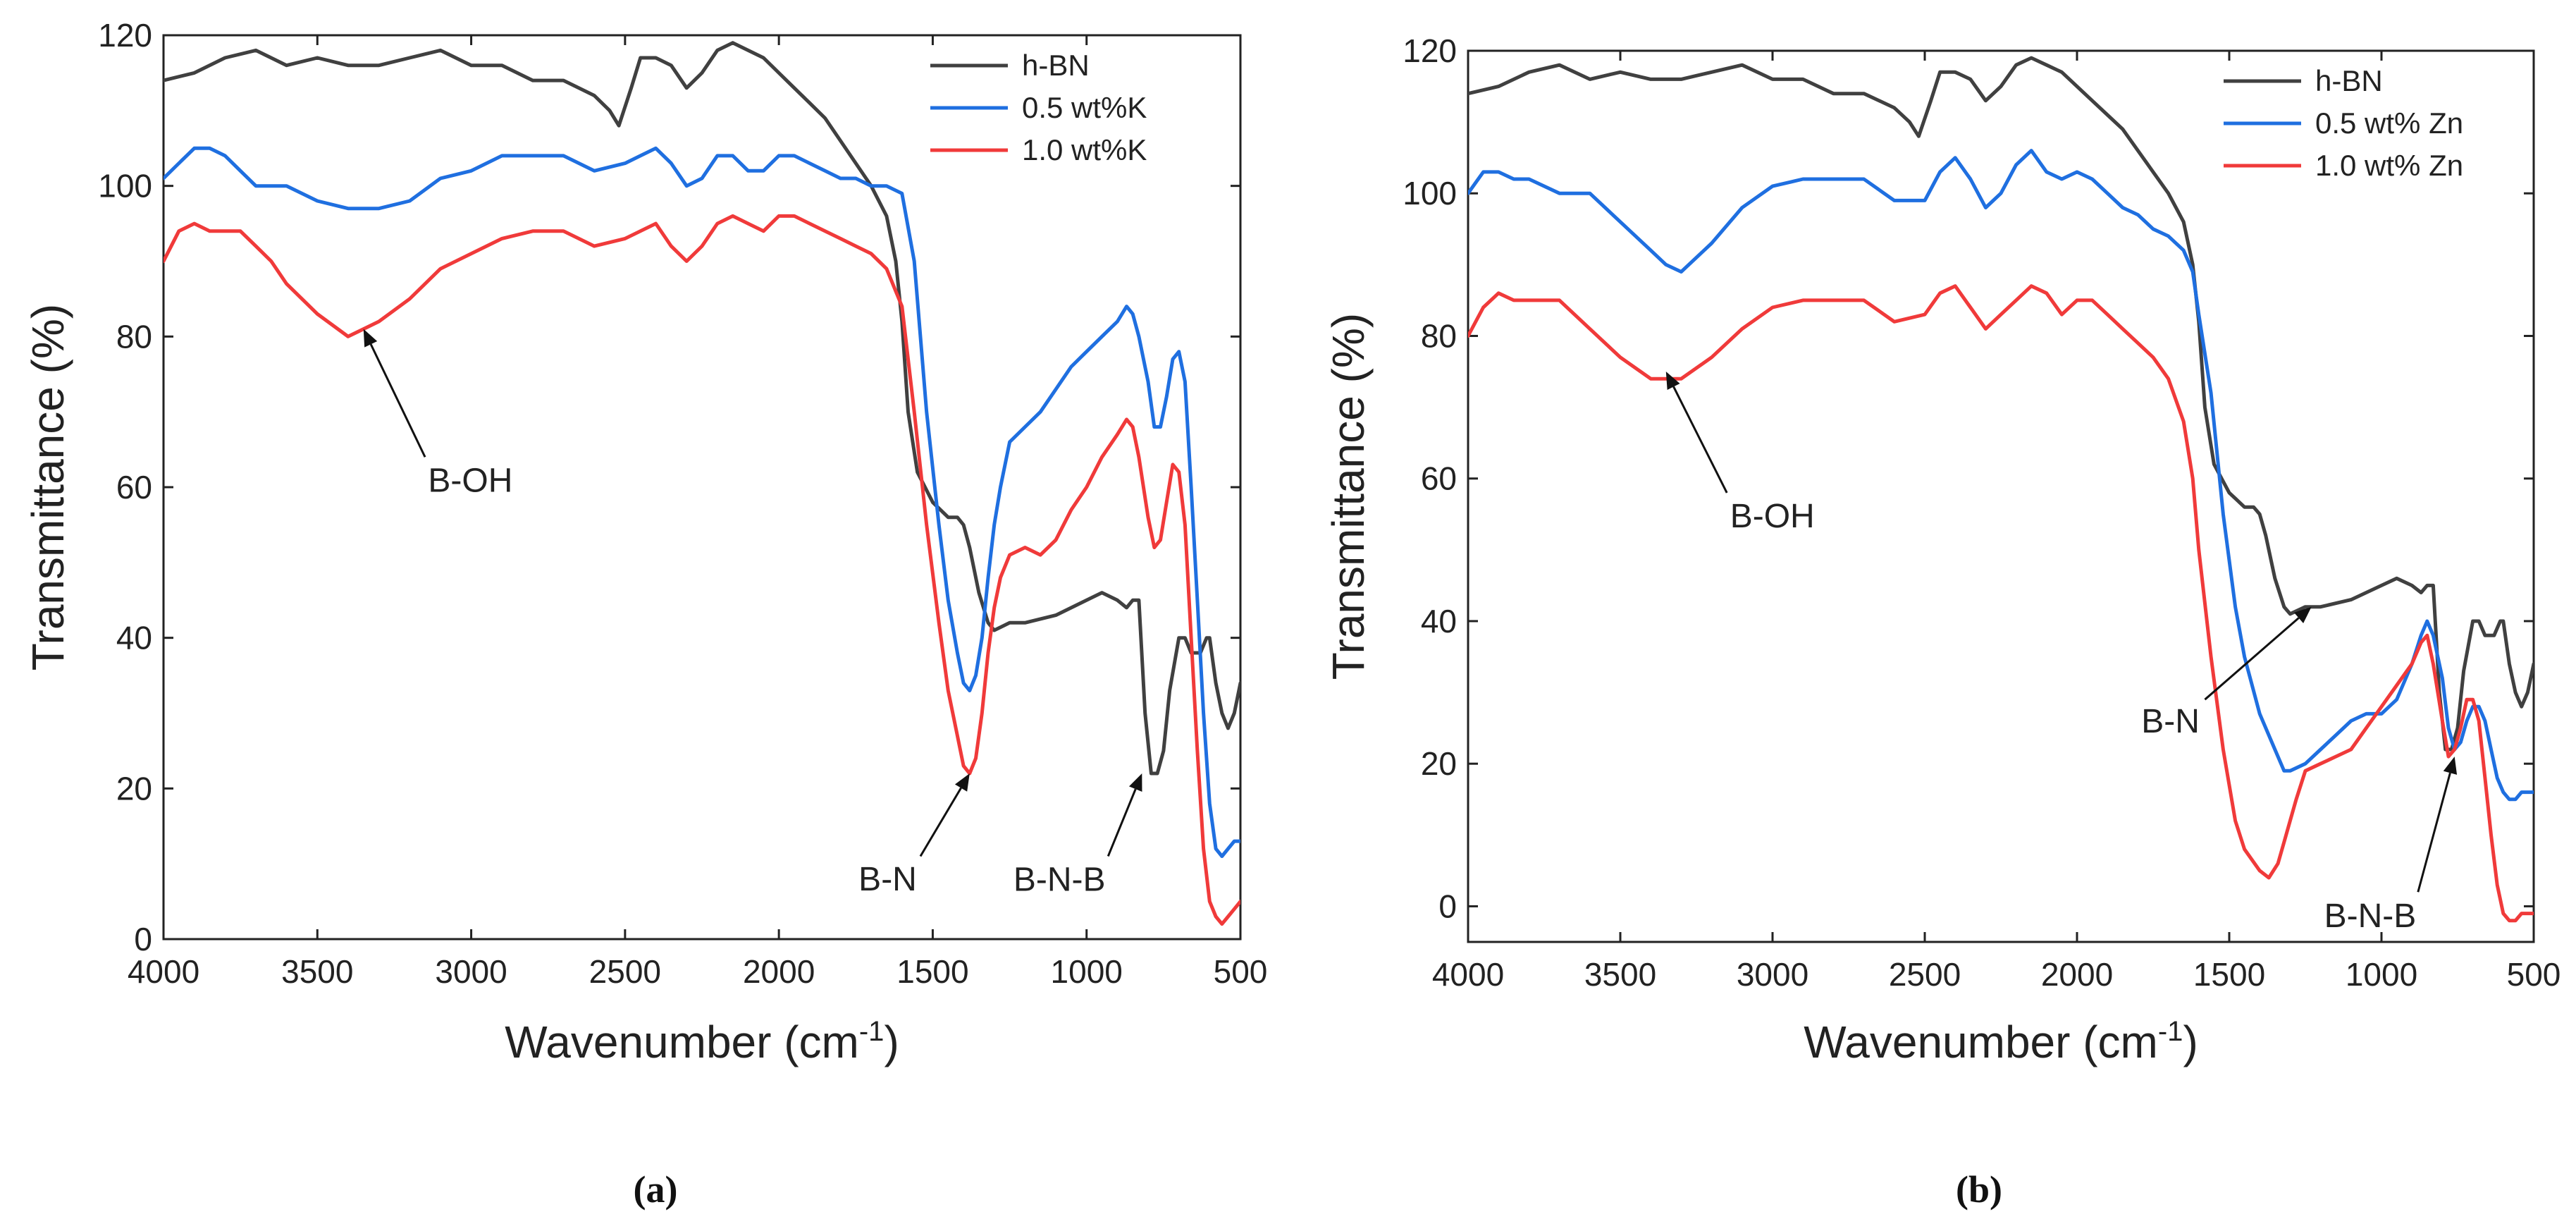  Describe the element at coordinates (656, 1189) in the screenshot. I see `panel-label: (a)` at that location.